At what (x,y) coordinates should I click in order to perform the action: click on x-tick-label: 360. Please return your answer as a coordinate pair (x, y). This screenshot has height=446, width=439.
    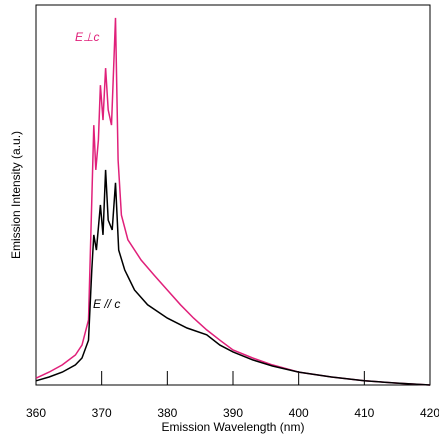
    Looking at the image, I should click on (36, 413).